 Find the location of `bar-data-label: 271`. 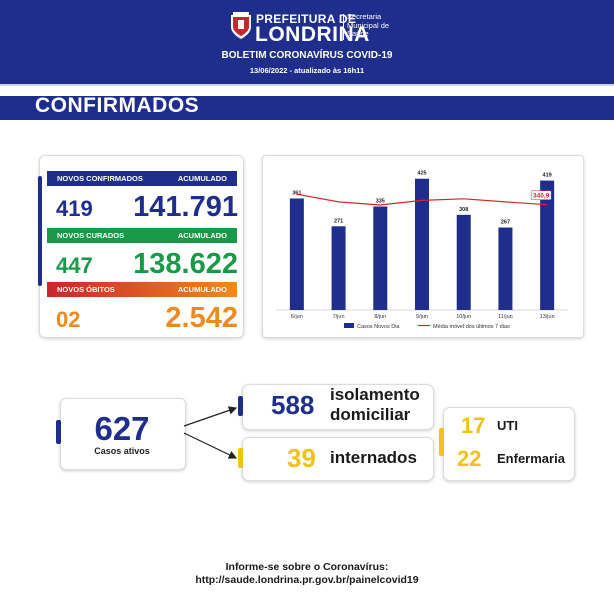

bar-data-label: 271 is located at coordinates (338, 221).